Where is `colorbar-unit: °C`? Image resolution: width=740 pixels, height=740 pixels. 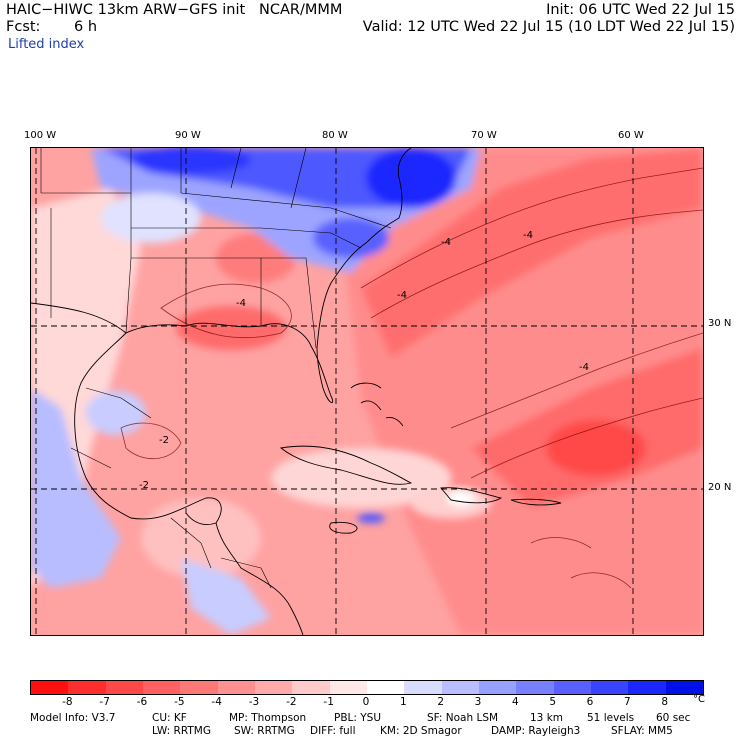 colorbar-unit: °C is located at coordinates (699, 699).